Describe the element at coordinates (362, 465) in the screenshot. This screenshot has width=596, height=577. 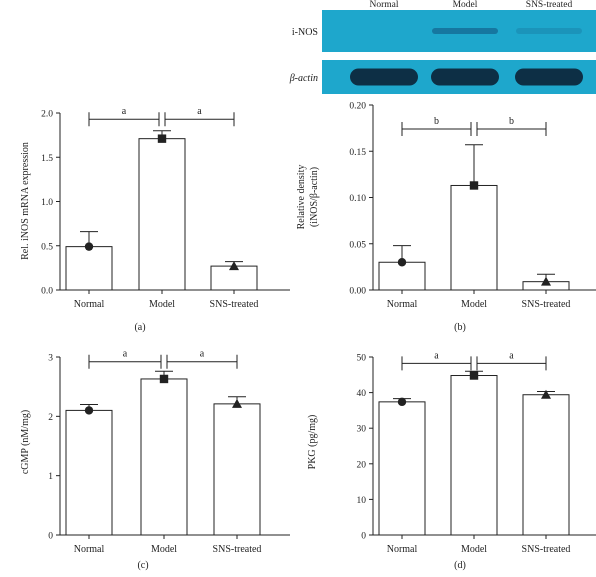
I see `chart-d-ytick-label: 20` at that location.